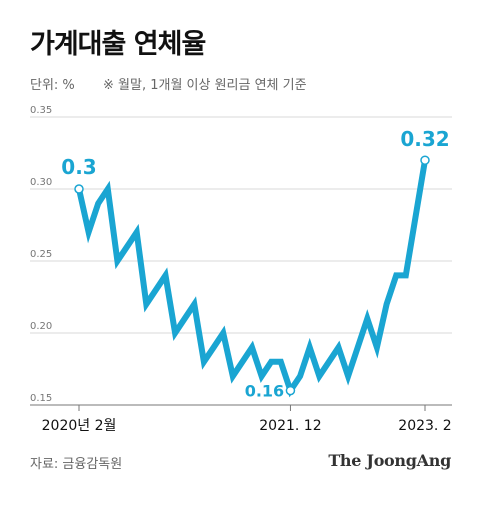 The height and width of the screenshot is (510, 480). What do you see at coordinates (41, 110) in the screenshot?
I see `y-tick-label: 0.35` at bounding box center [41, 110].